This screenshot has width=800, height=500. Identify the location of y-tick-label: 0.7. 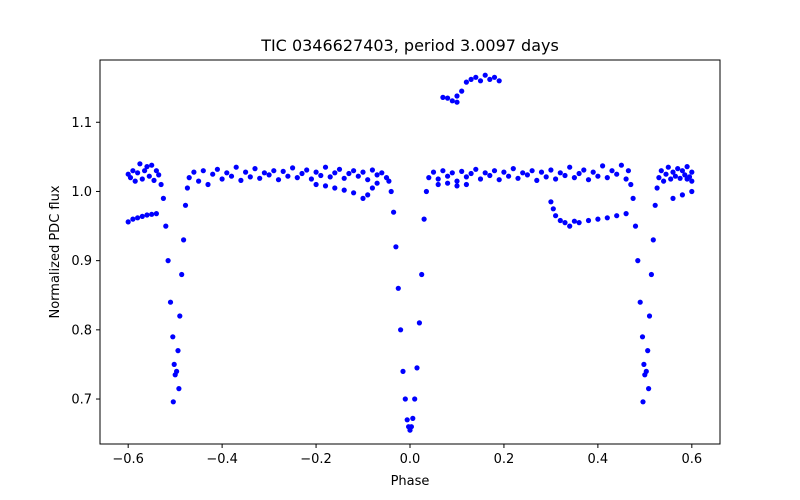
(81, 400).